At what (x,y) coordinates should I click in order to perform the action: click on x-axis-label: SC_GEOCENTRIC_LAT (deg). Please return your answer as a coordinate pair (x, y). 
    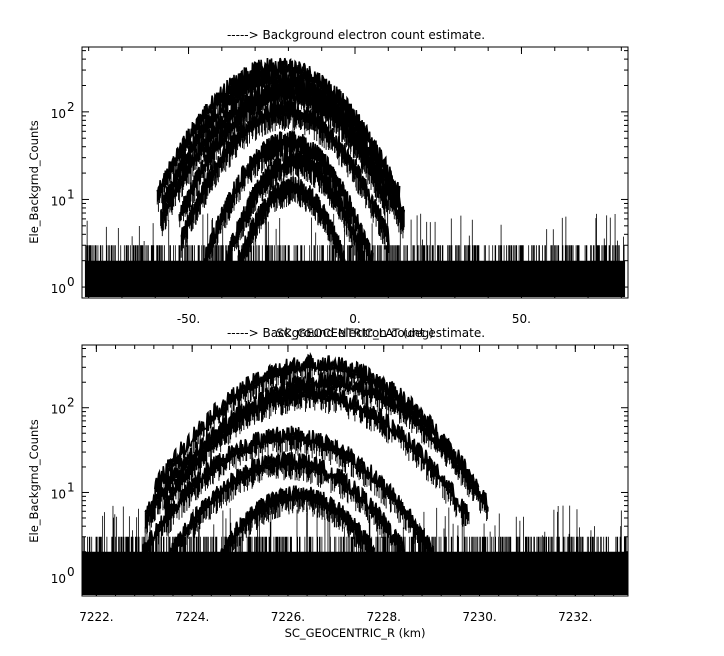
    Looking at the image, I should click on (354, 333).